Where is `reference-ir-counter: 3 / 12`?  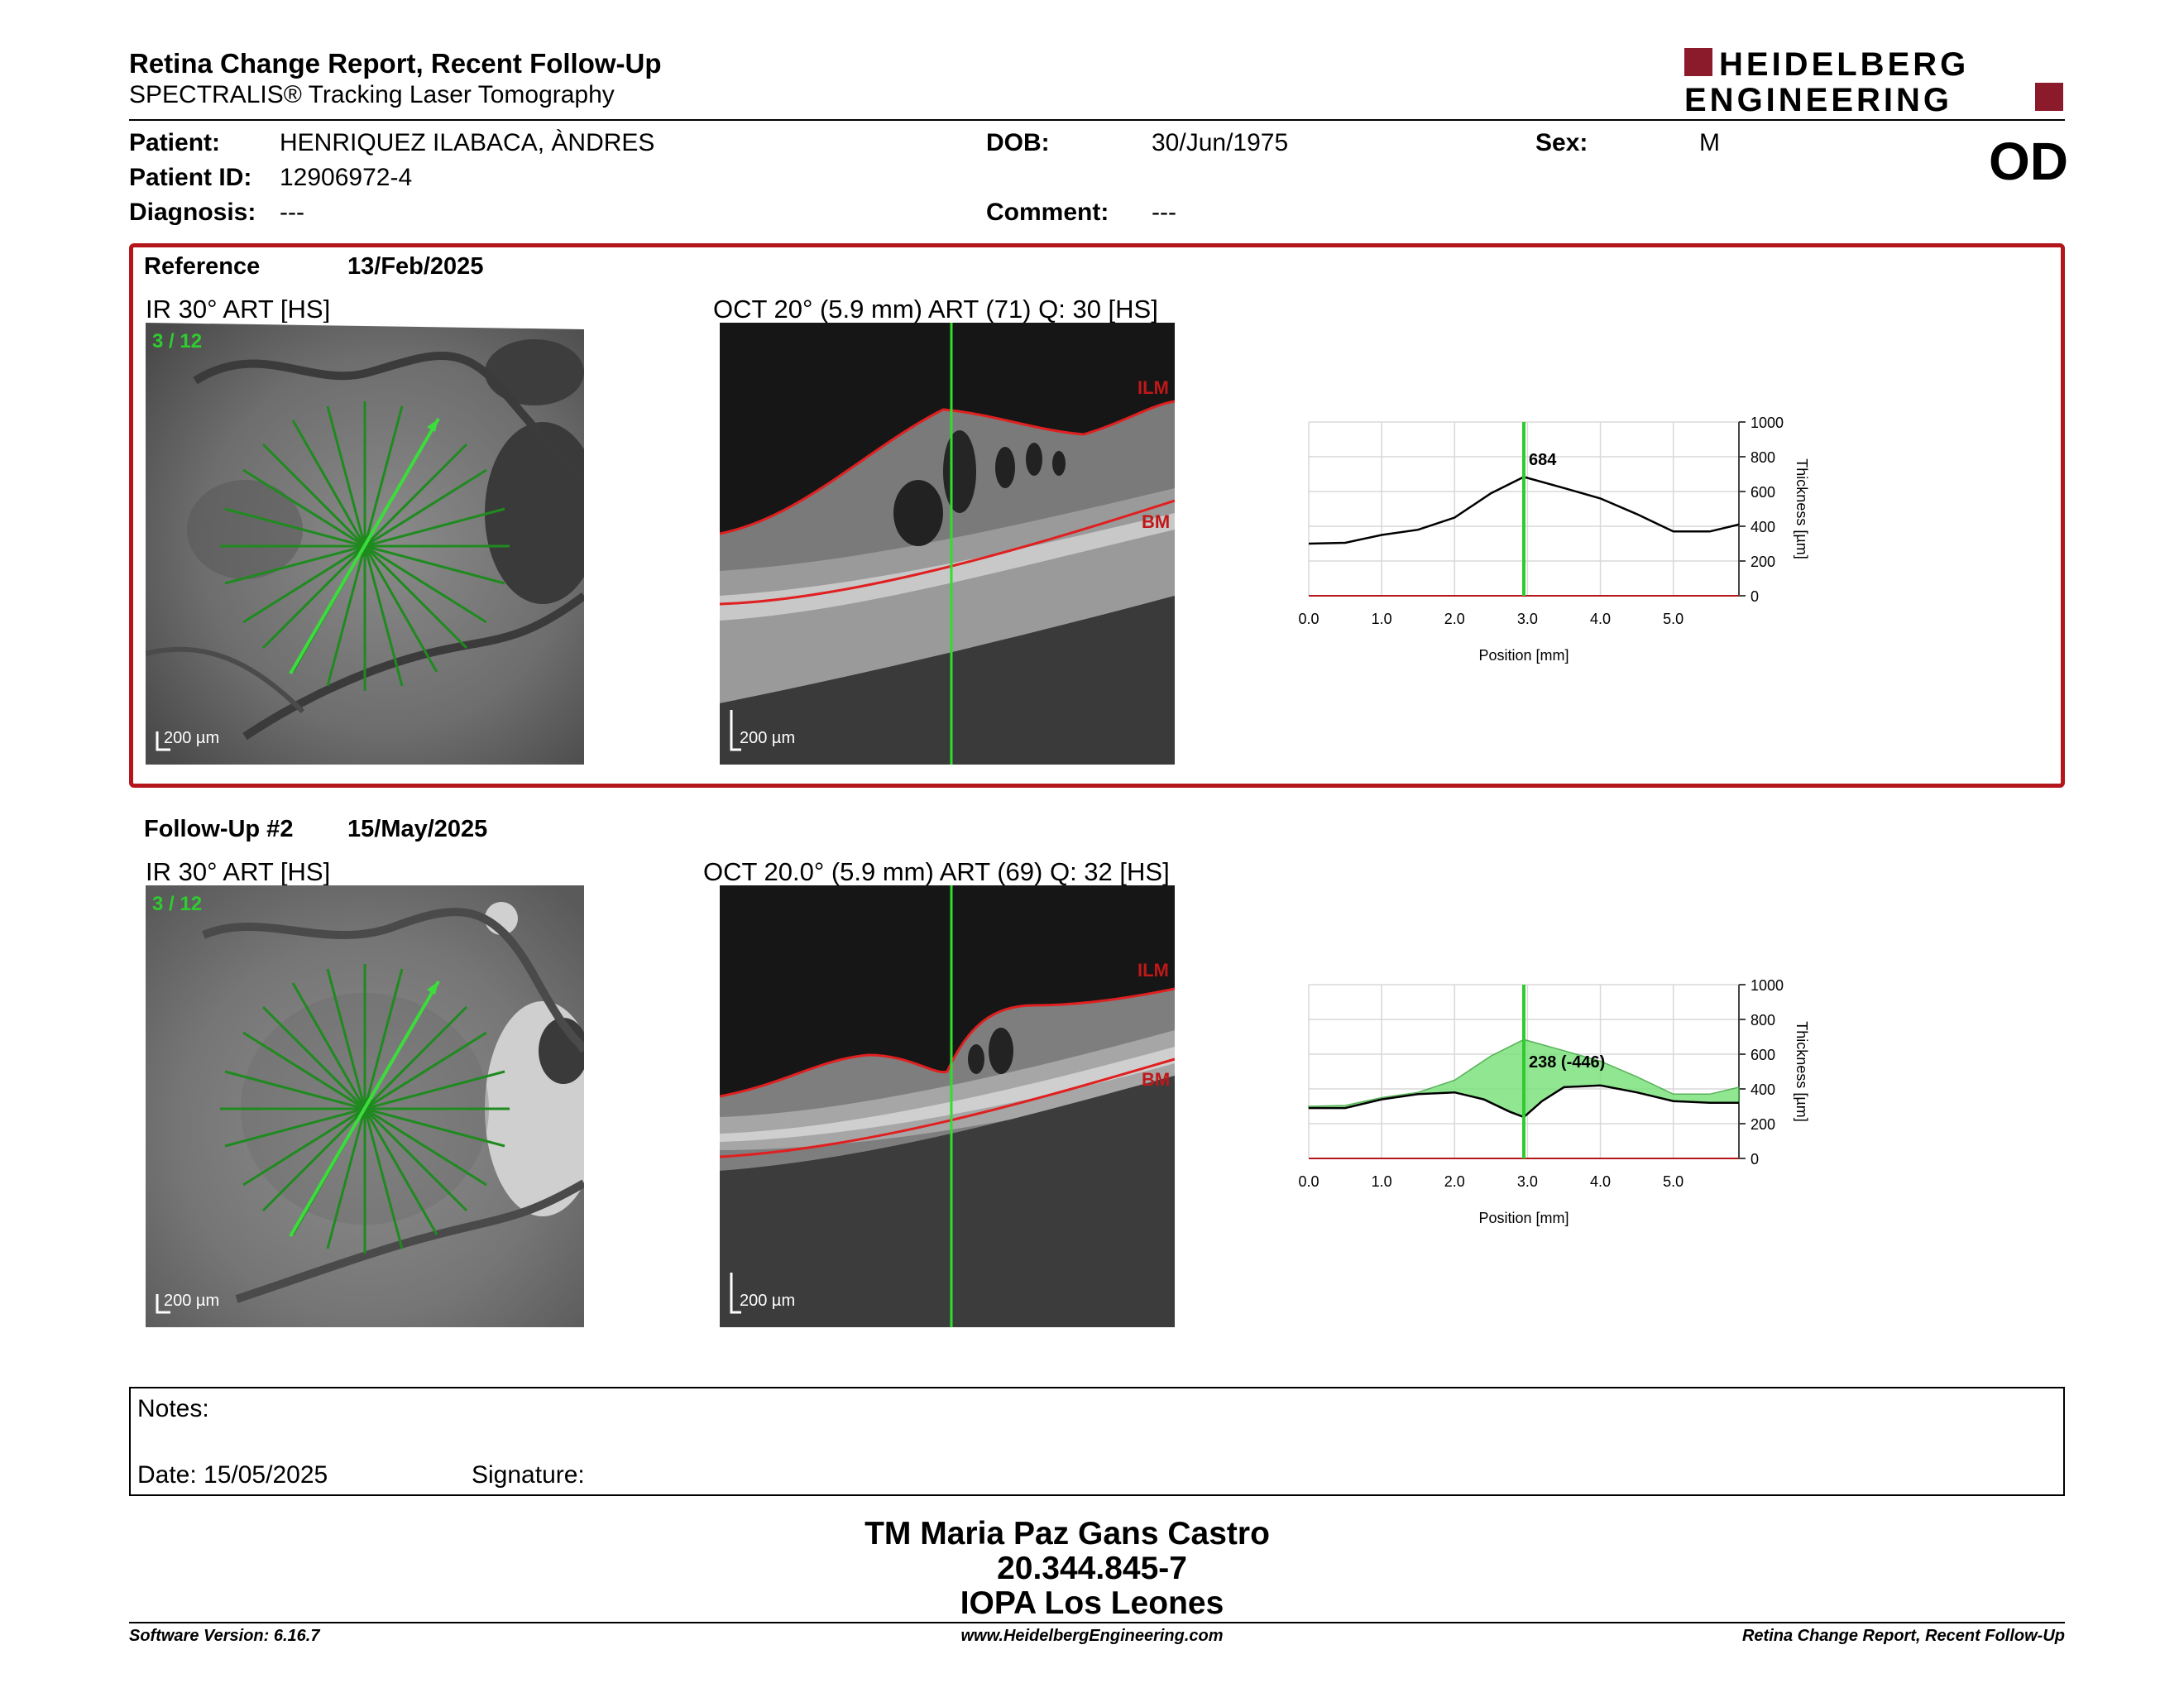
reference-ir-counter: 3 / 12 is located at coordinates (177, 341).